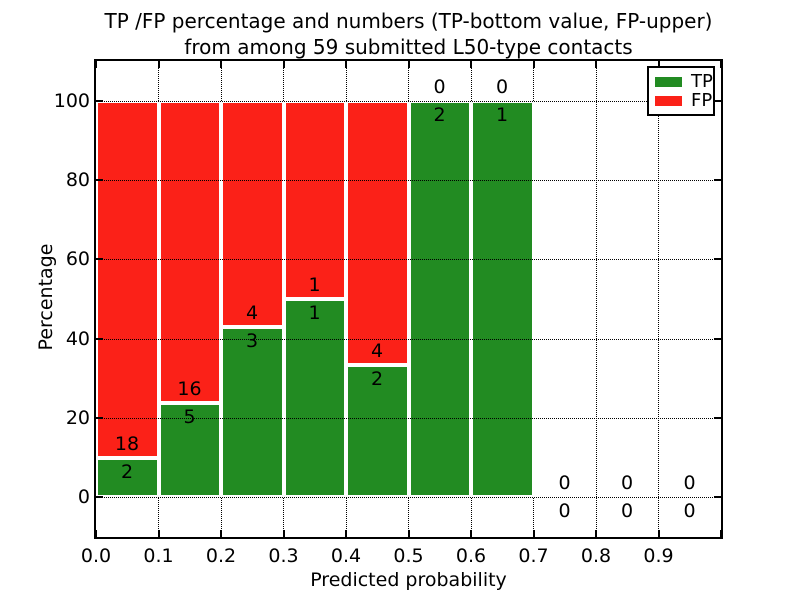 This screenshot has width=800, height=600. Describe the element at coordinates (668, 100) in the screenshot. I see `legend-swatch-fp` at that location.